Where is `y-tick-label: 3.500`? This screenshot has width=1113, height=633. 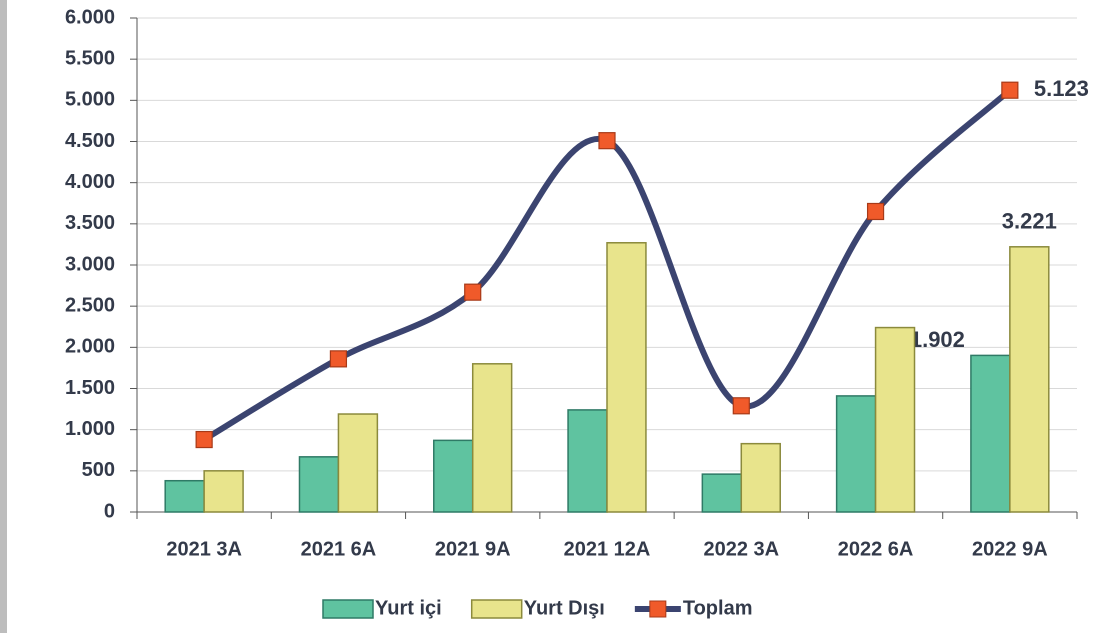
y-tick-label: 3.500 is located at coordinates (90, 223).